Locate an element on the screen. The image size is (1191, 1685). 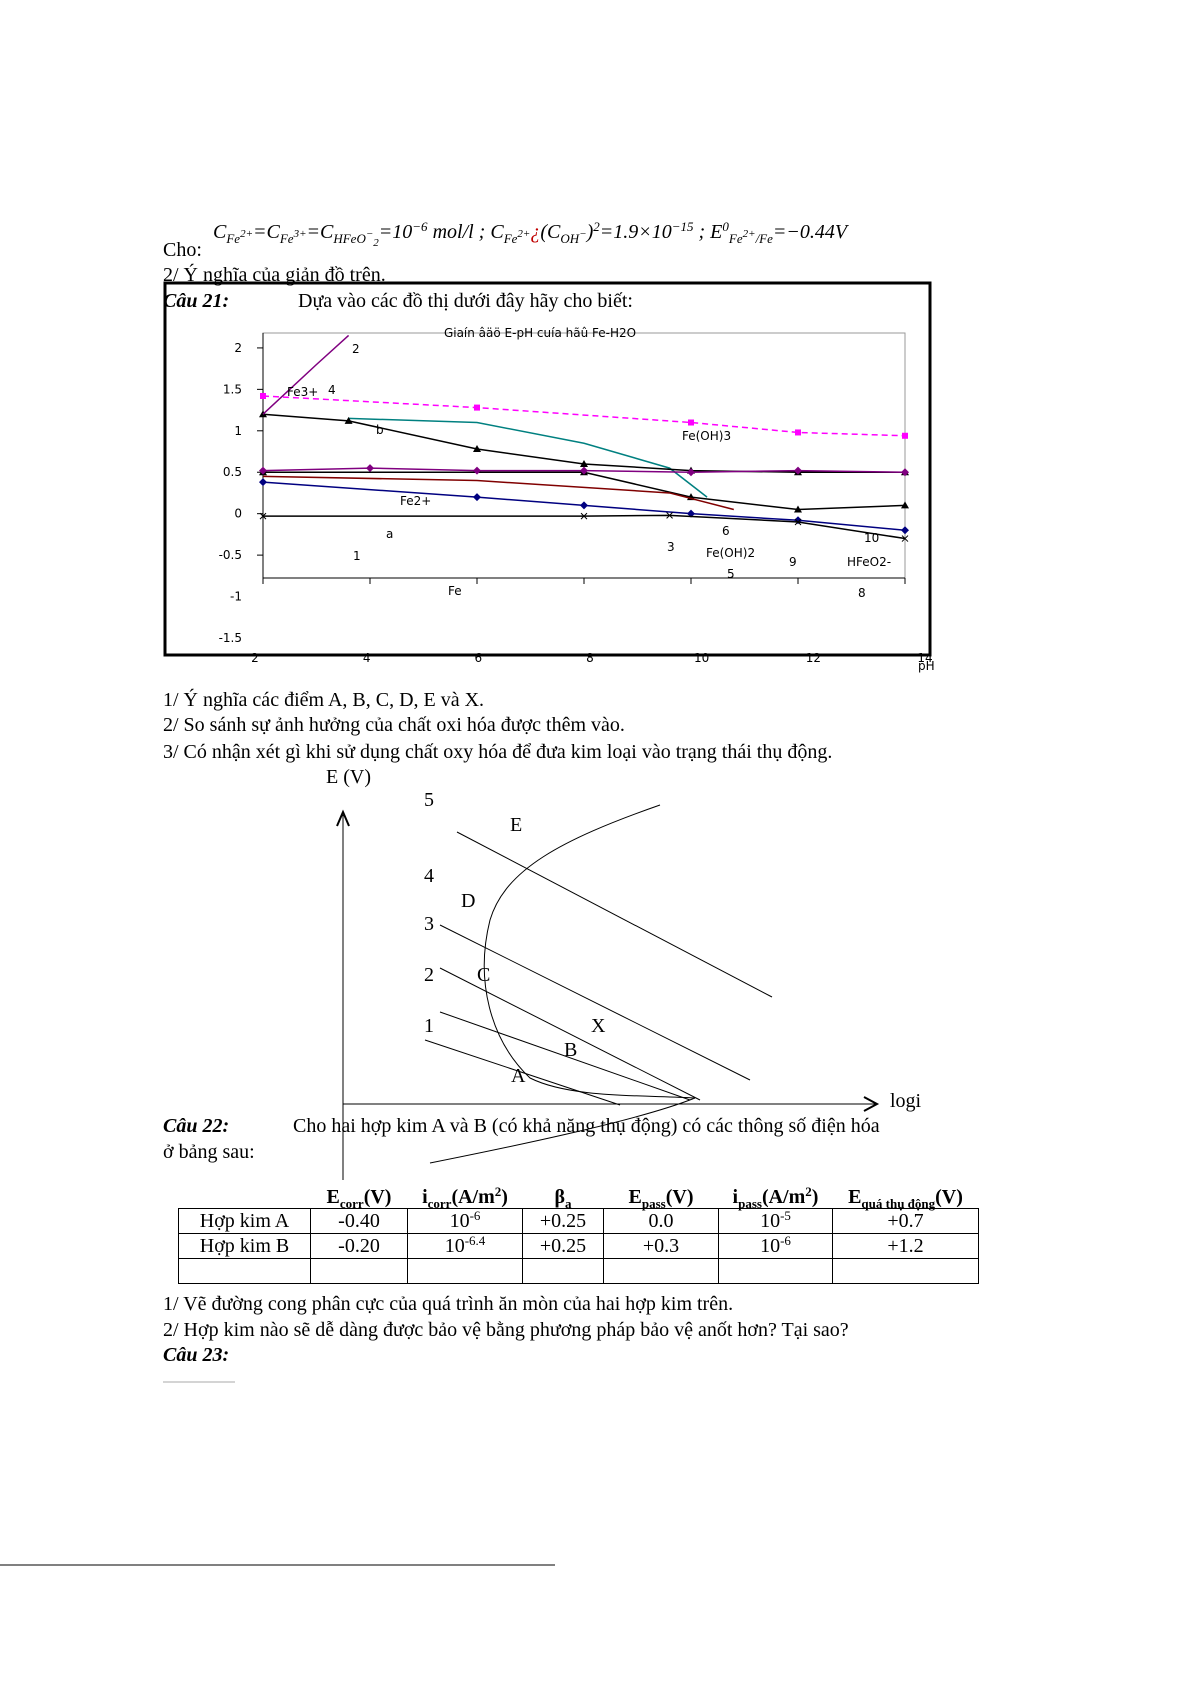
text-run: -6.4 is located at coordinates (475, 1240).